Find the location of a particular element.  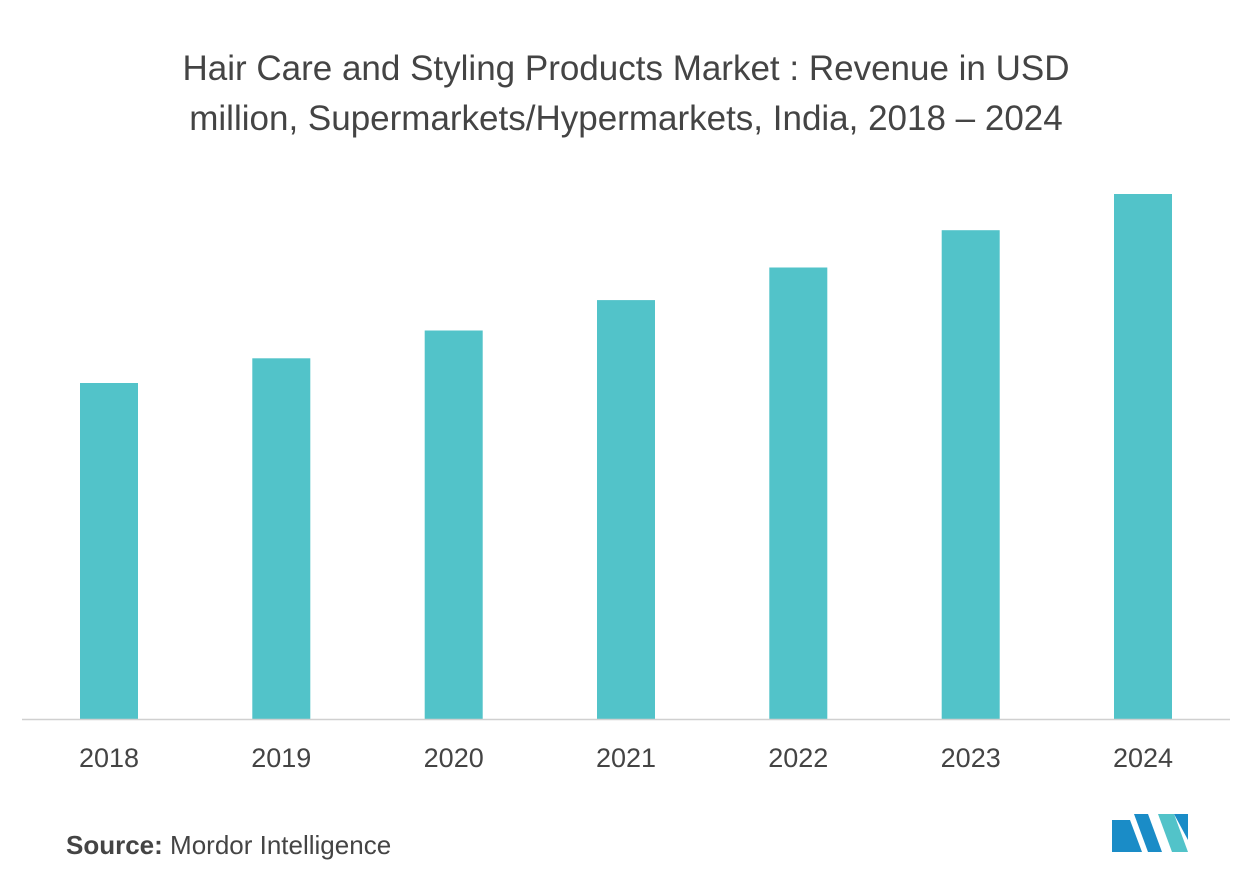

x-tick-label-2022: 2022 is located at coordinates (798, 758).